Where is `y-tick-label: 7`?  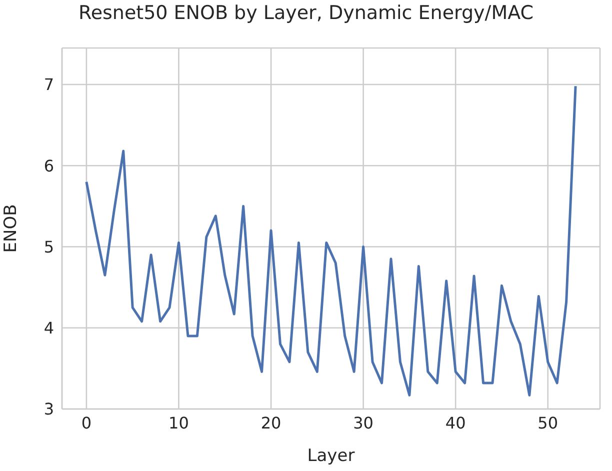
y-tick-label: 7 is located at coordinates (49, 84).